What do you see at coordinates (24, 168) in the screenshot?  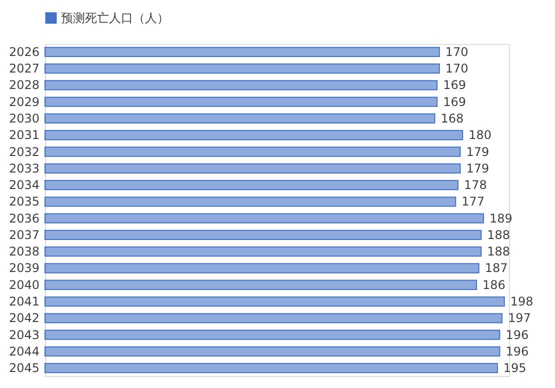 I see `y-tick-label: 2033` at bounding box center [24, 168].